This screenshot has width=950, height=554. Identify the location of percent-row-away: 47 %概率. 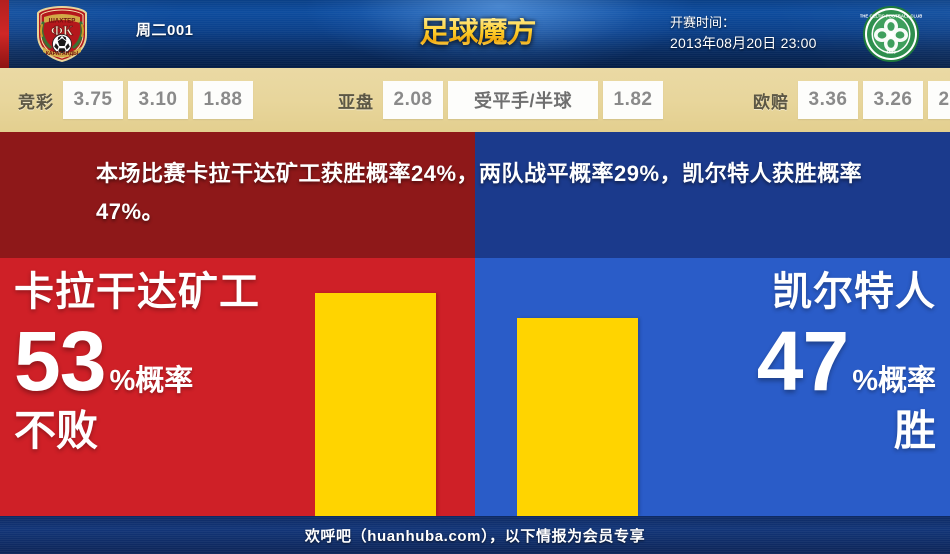
(788, 361).